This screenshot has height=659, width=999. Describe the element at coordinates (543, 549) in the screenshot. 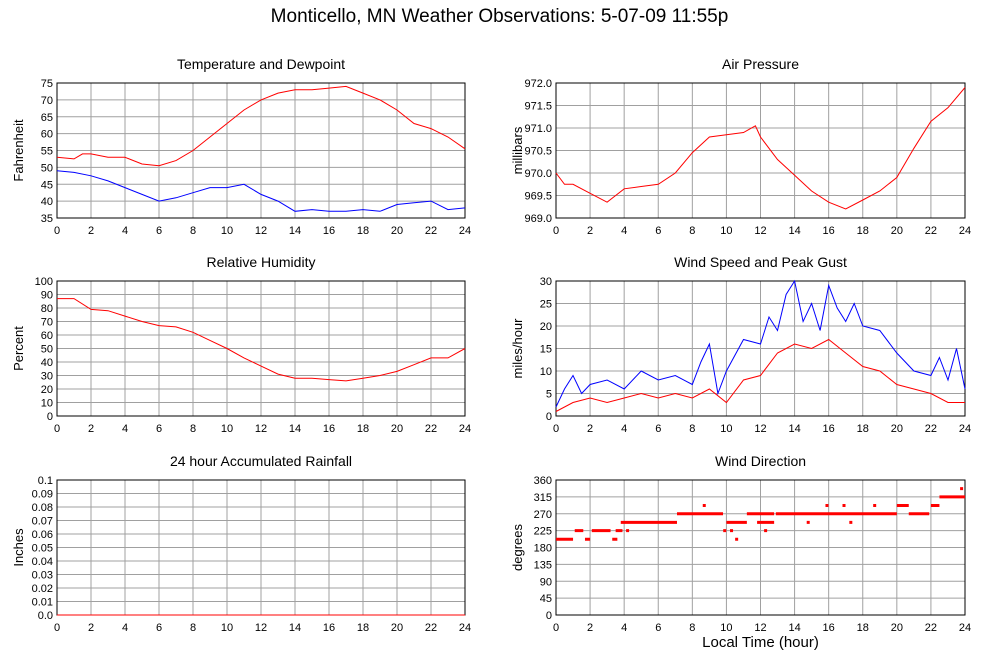

I see `y-tick-label: 180` at that location.